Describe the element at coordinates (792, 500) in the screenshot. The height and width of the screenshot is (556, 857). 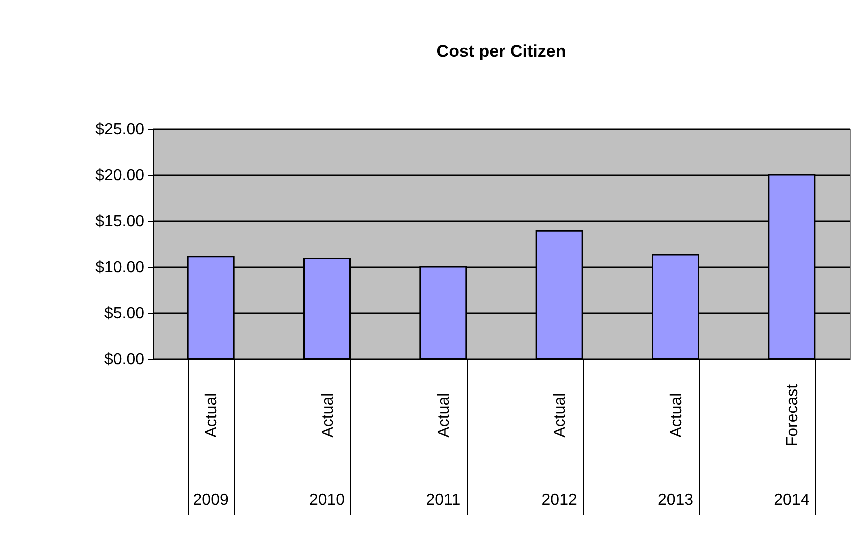
I see `text: 2014` at that location.